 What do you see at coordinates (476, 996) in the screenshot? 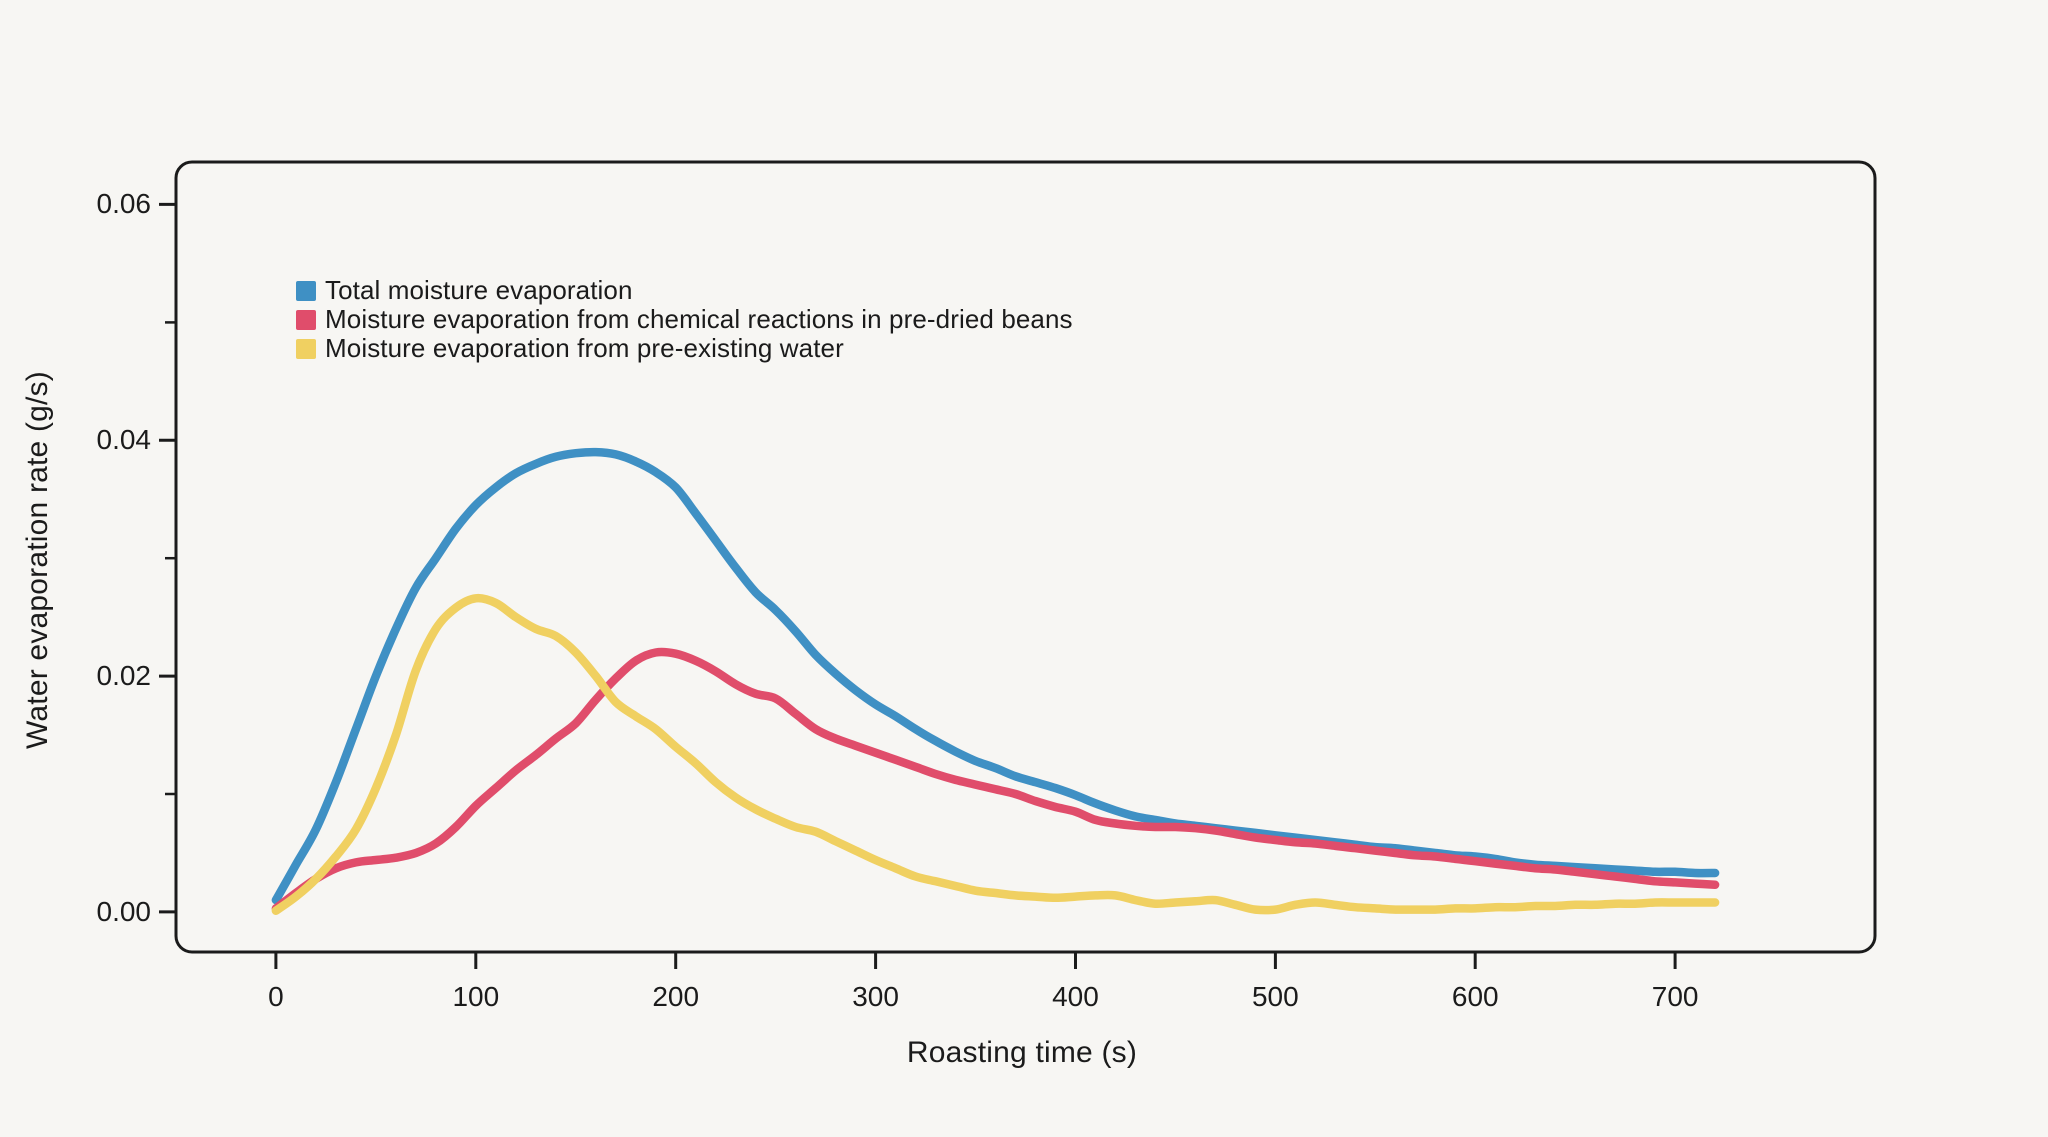
I see `x-tick-label: 100` at bounding box center [476, 996].